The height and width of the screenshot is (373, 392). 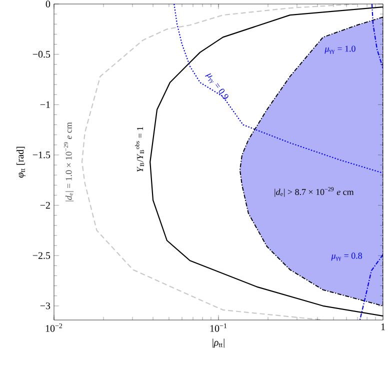 What do you see at coordinates (218, 328) in the screenshot?
I see `x-tick-label: 10$^{−1}$` at bounding box center [218, 328].